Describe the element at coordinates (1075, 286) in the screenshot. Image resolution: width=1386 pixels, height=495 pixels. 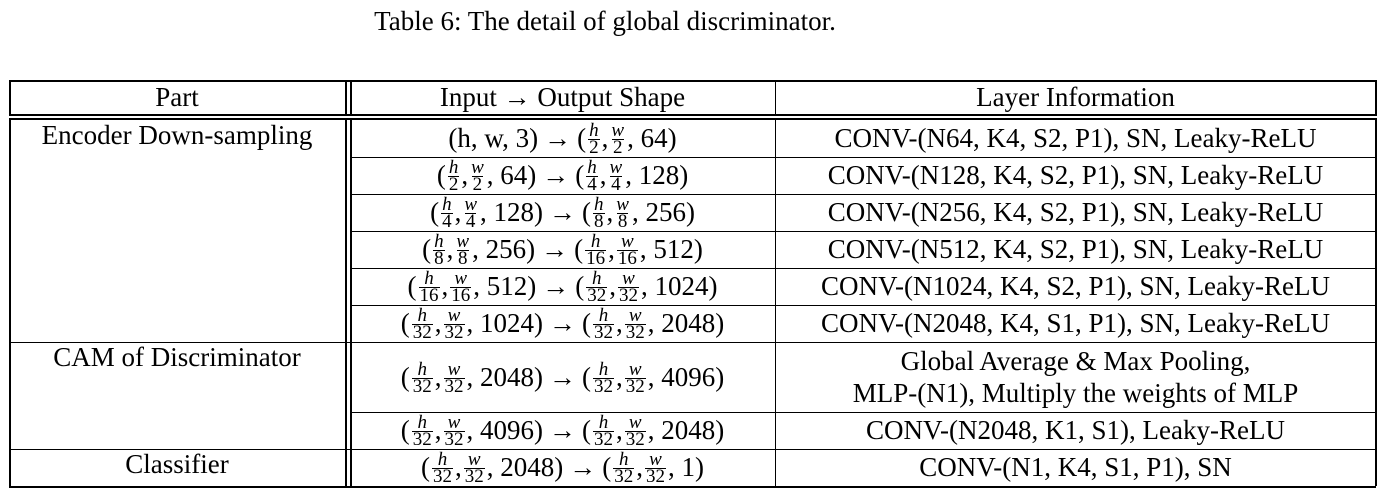
I see `layer-info-cell: CONV-(N1024, K4, S2, P1), SN, Leaky-ReLU` at that location.